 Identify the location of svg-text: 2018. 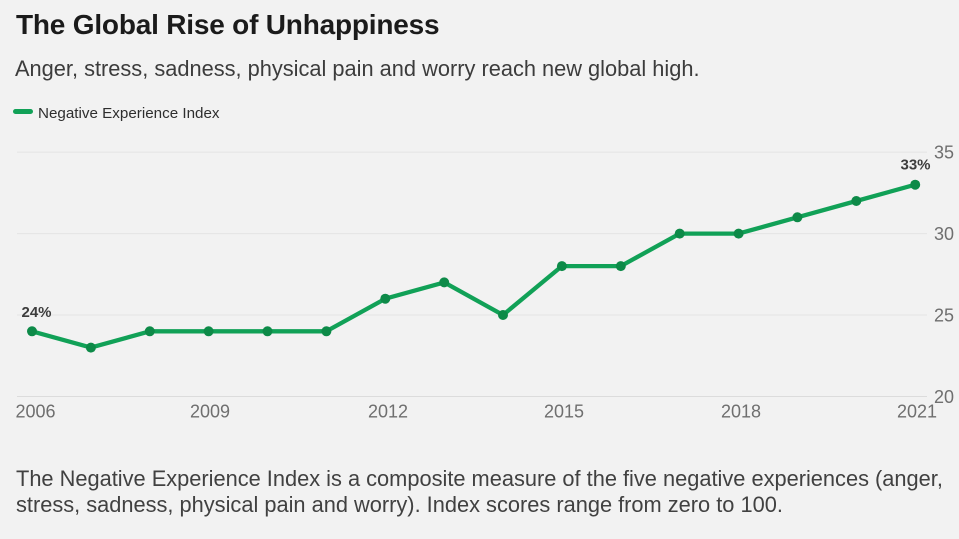
(741, 412).